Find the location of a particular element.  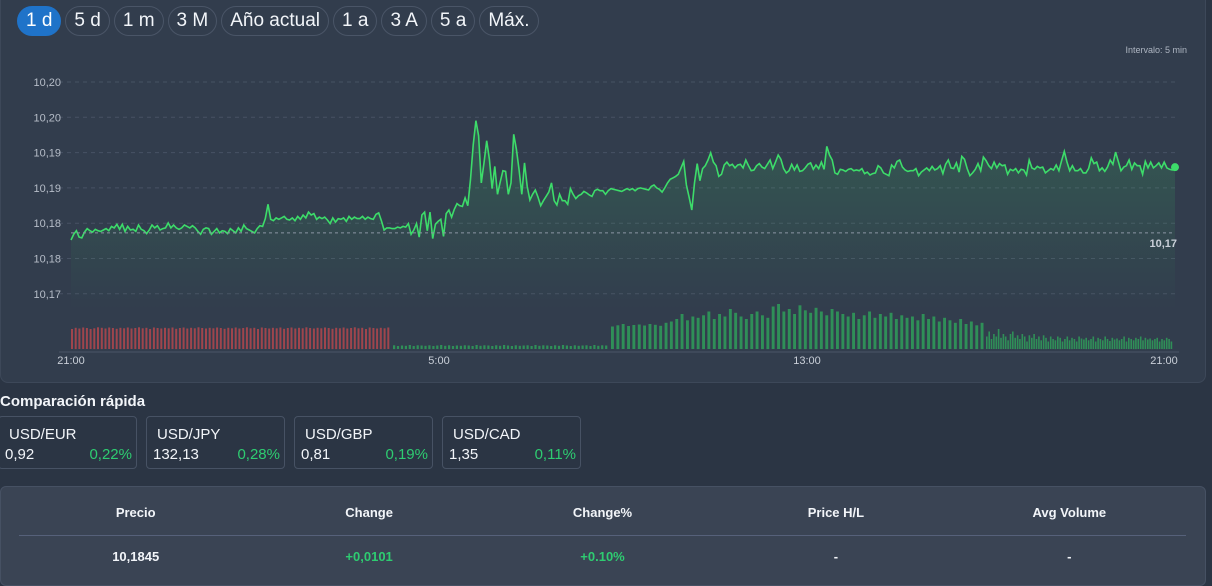

value-price-hl: - is located at coordinates (836, 556).